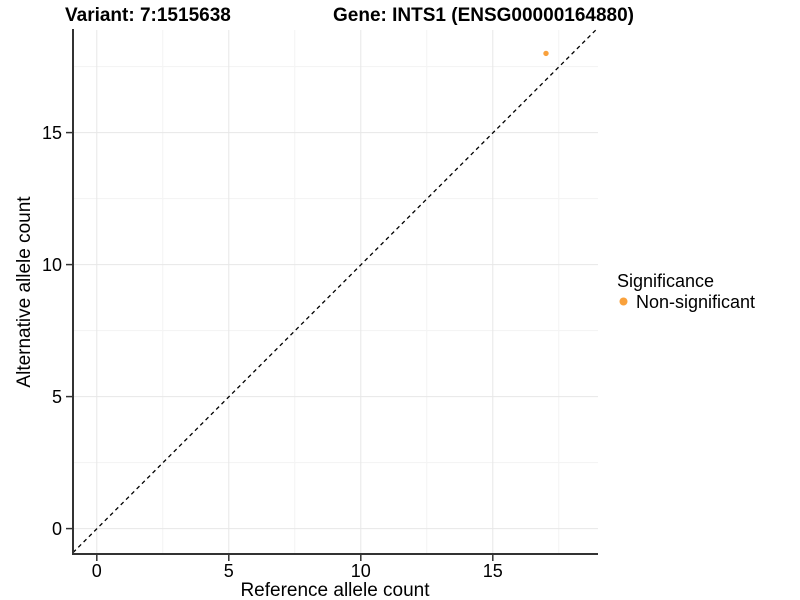 Image resolution: width=800 pixels, height=600 pixels. I want to click on x-tick-label: 15, so click(493, 571).